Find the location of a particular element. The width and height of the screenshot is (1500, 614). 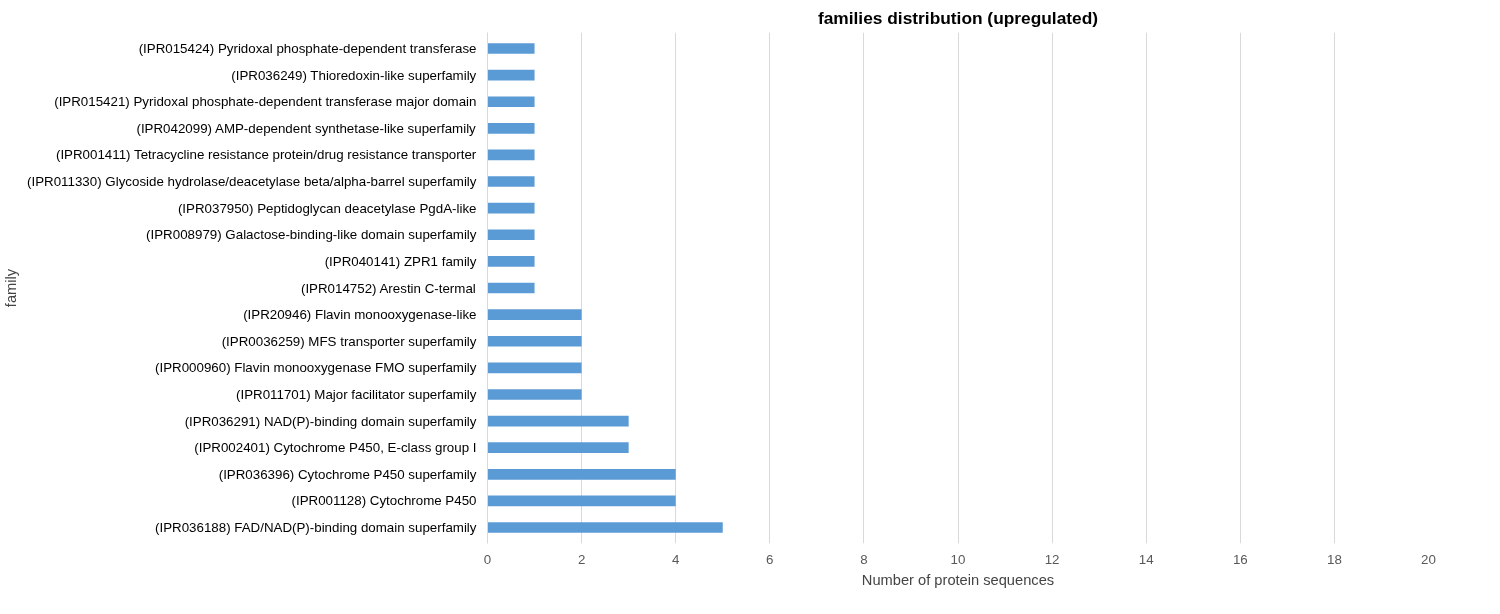

x-tick-label: 4 is located at coordinates (675, 559).